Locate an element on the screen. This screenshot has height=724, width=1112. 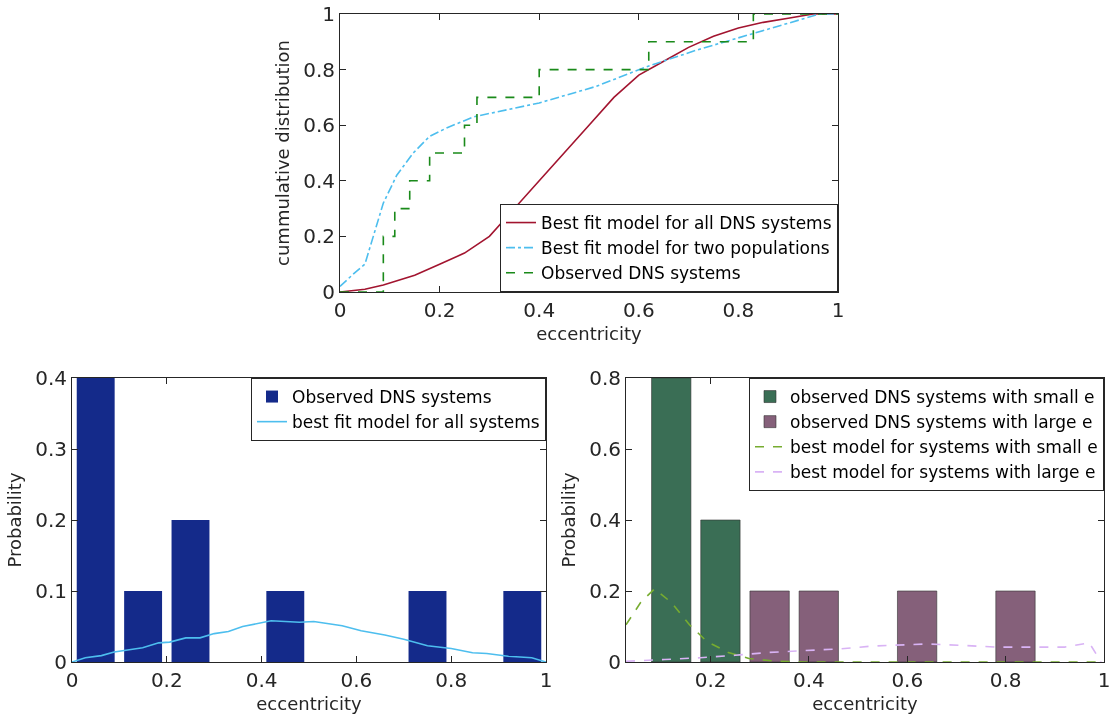
legend-label: best fit model for all systems is located at coordinates (416, 422).